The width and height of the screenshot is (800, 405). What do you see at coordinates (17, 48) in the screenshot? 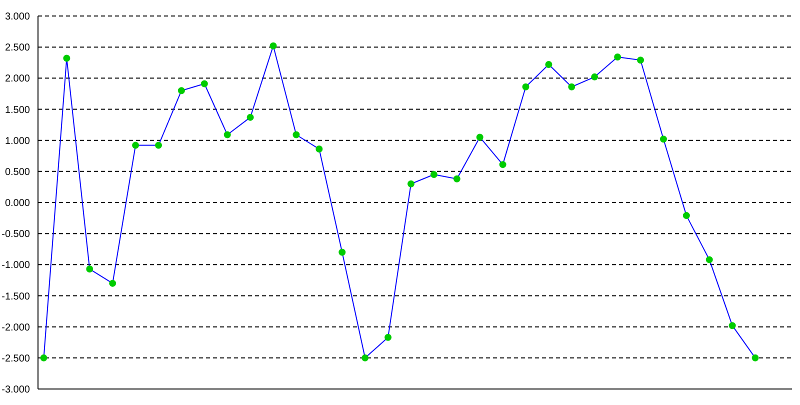
I see `y-tick-label: 2.500` at bounding box center [17, 48].